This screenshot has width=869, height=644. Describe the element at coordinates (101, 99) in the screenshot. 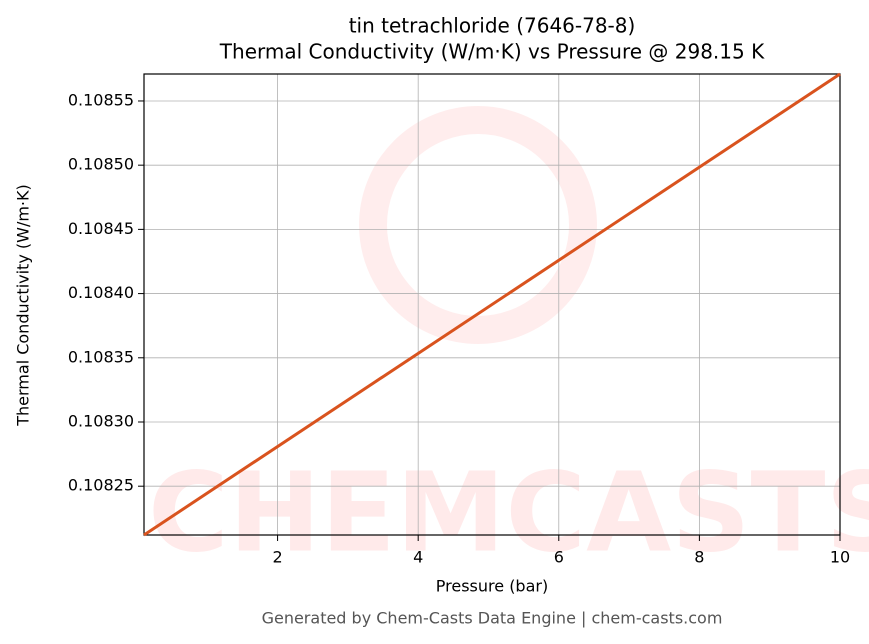

I see `y-tick-label: 0.10855` at that location.